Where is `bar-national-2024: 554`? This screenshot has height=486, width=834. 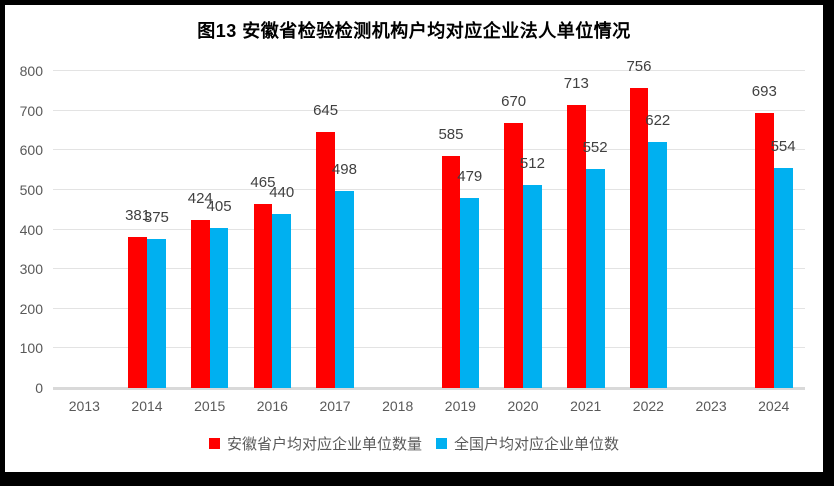
bar-national-2024: 554 is located at coordinates (783, 263).